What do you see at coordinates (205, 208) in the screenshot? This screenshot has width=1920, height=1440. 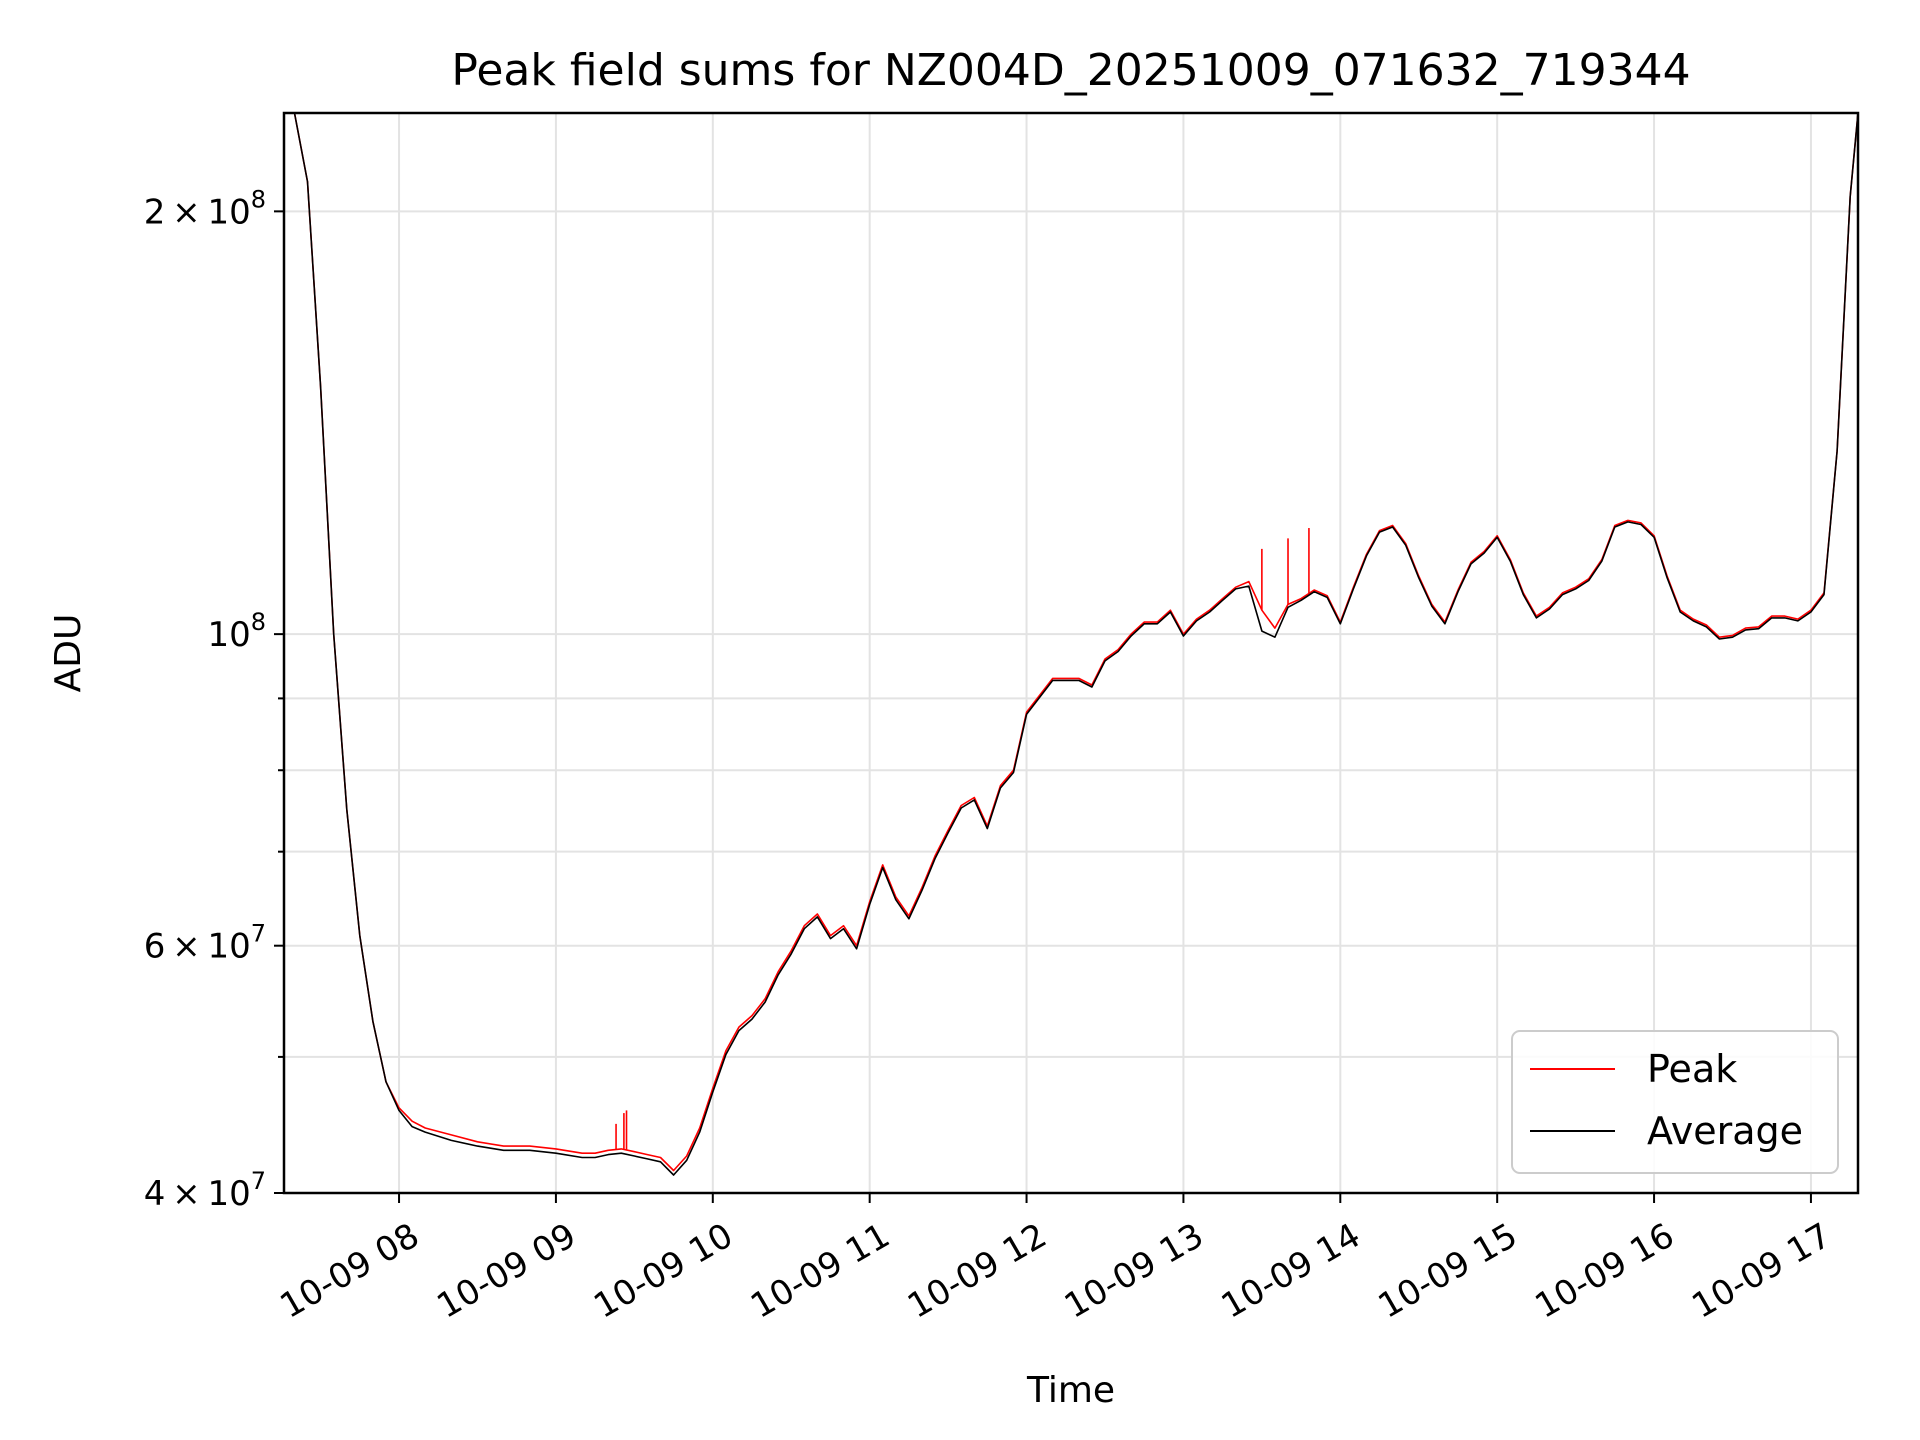 I see `y-tick-label: 2 × 10⁸` at bounding box center [205, 208].